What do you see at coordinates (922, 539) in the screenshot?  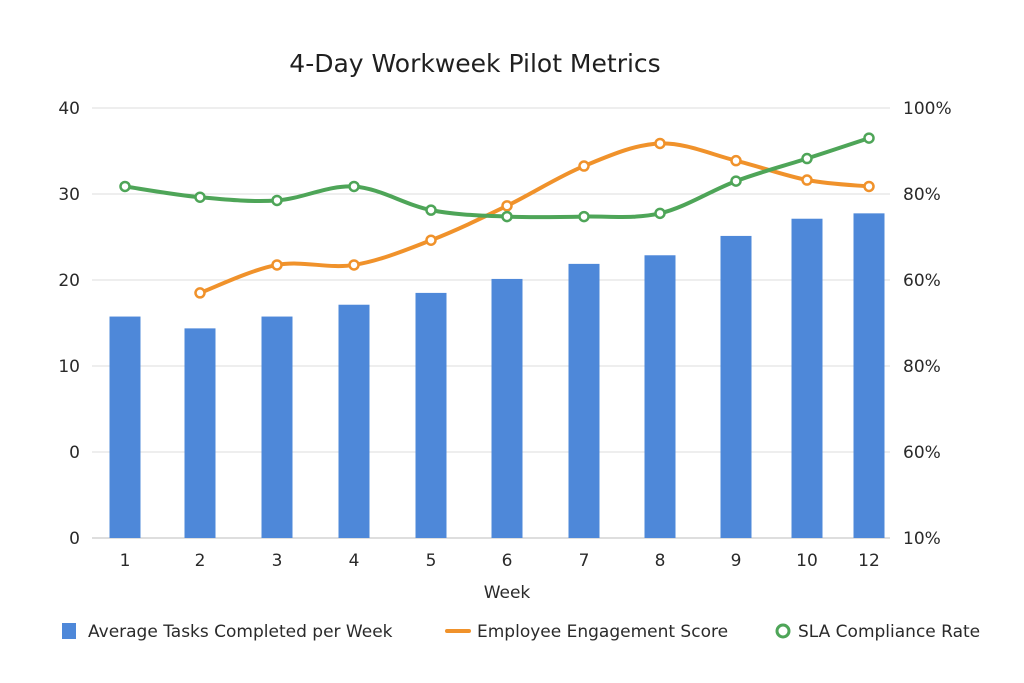 I see `right-tick-label: 10%` at bounding box center [922, 539].